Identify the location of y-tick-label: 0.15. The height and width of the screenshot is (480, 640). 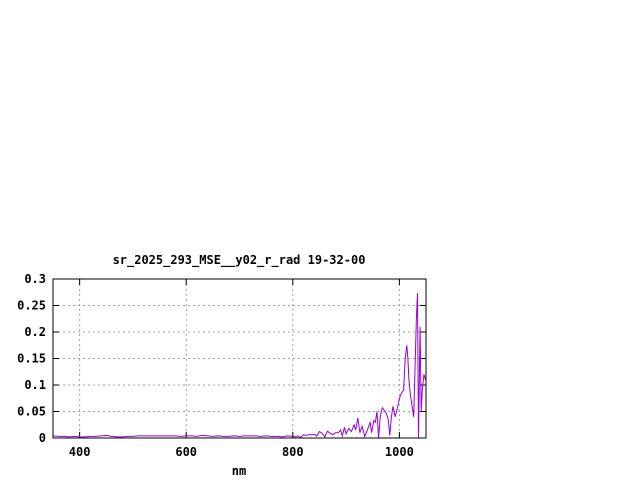
(31, 359).